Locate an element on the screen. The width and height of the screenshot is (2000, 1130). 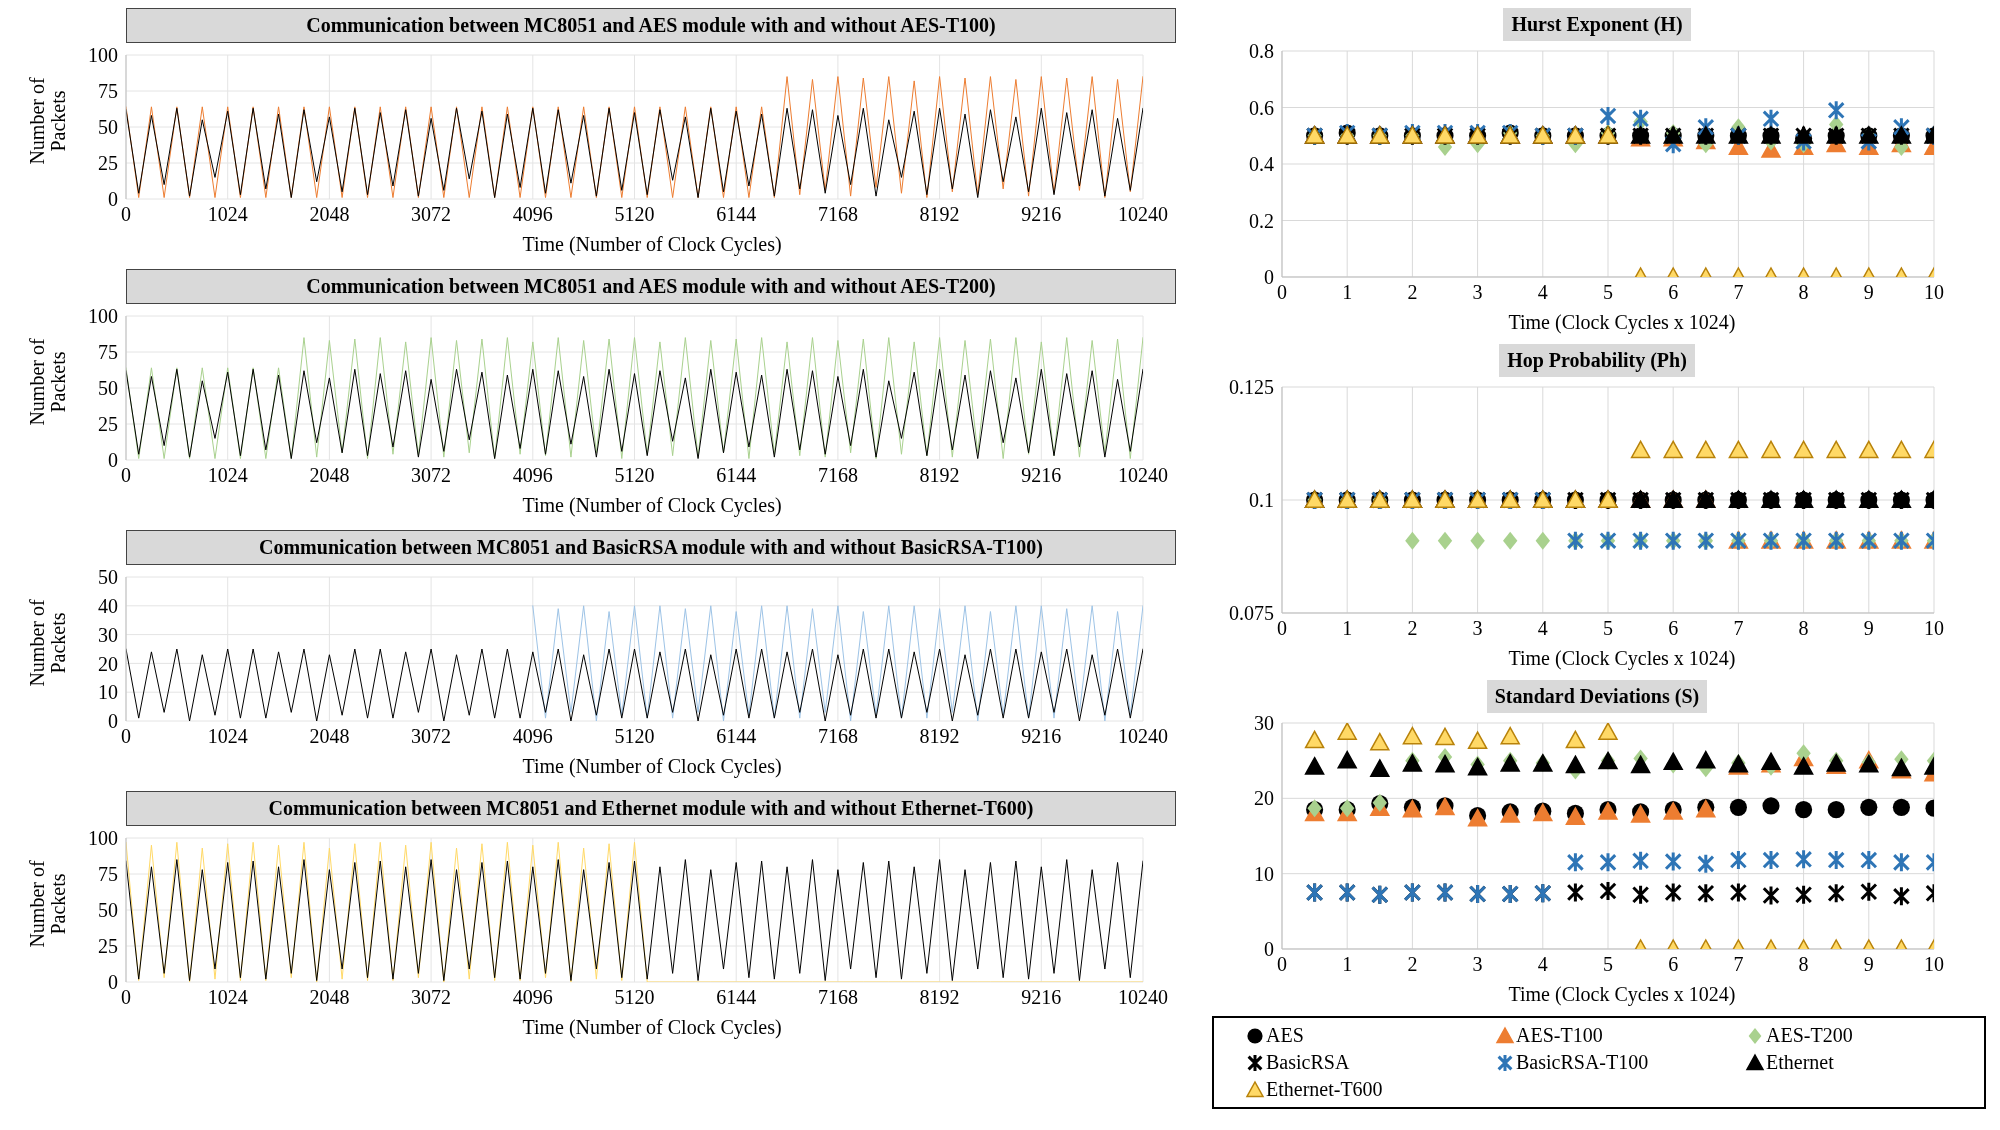
y-tick-label: 0.8 is located at coordinates (1261, 51).